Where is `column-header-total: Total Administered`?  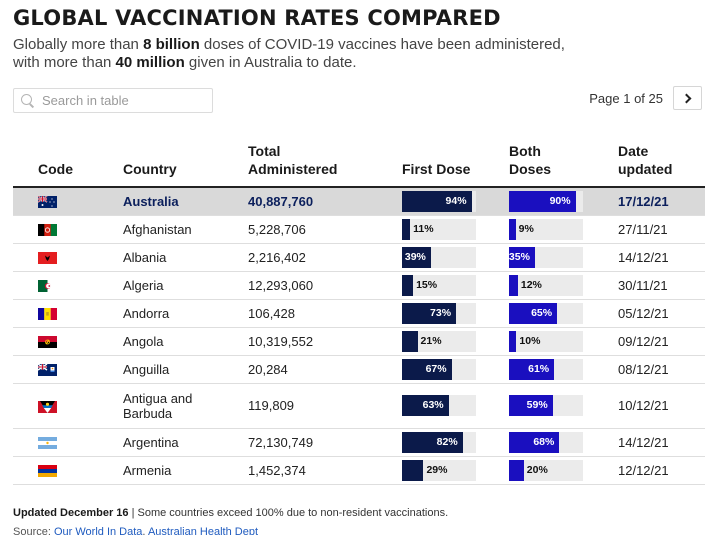 column-header-total: Total Administered is located at coordinates (325, 165).